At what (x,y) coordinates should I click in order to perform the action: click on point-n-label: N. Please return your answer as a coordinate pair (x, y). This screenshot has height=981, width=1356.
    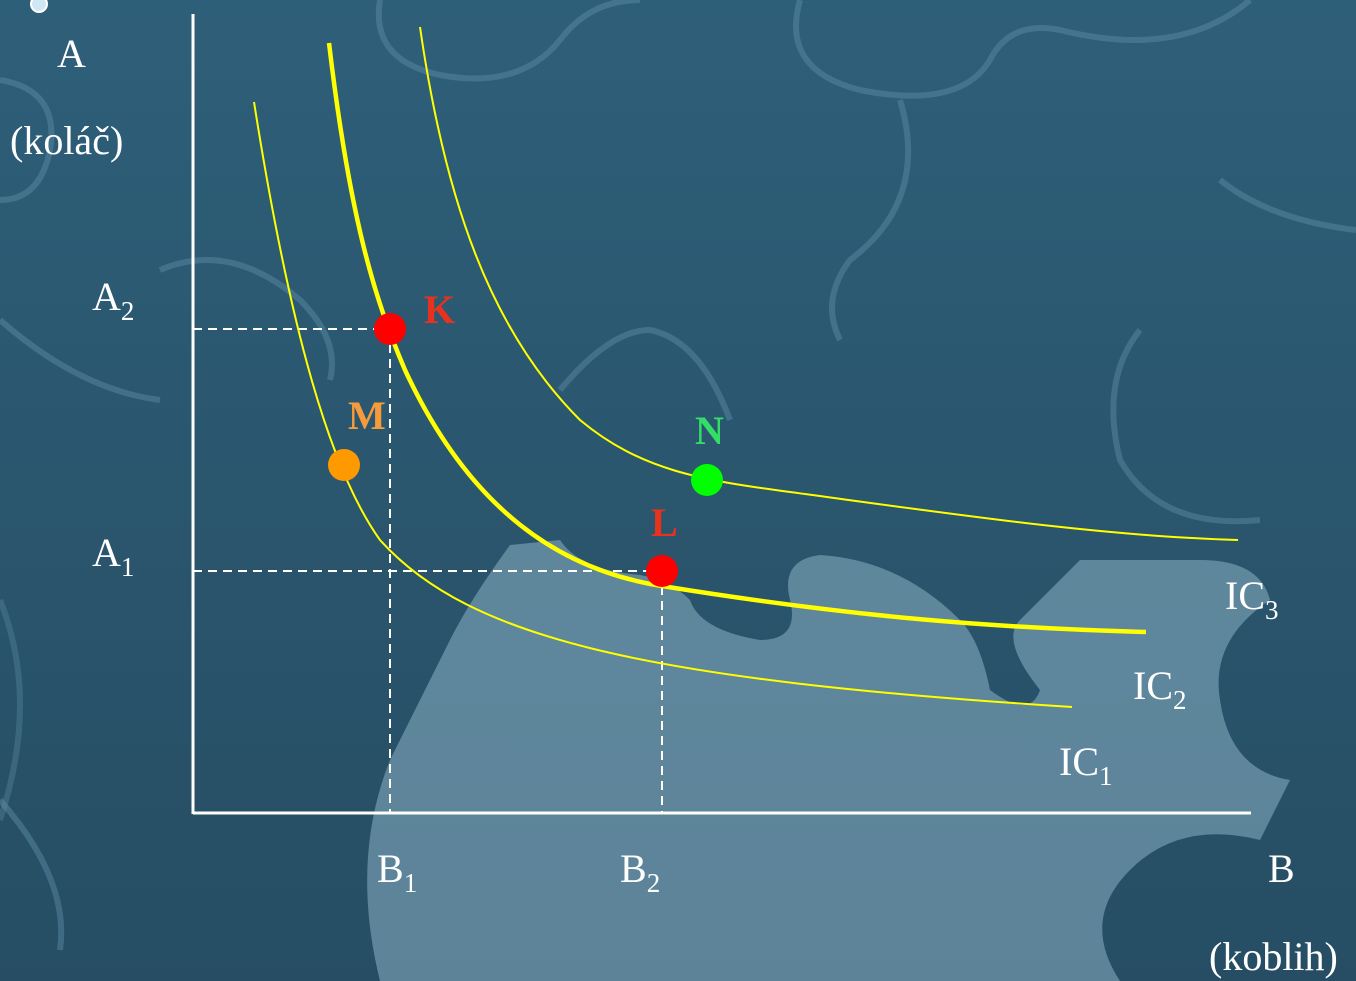
    Looking at the image, I should click on (709, 430).